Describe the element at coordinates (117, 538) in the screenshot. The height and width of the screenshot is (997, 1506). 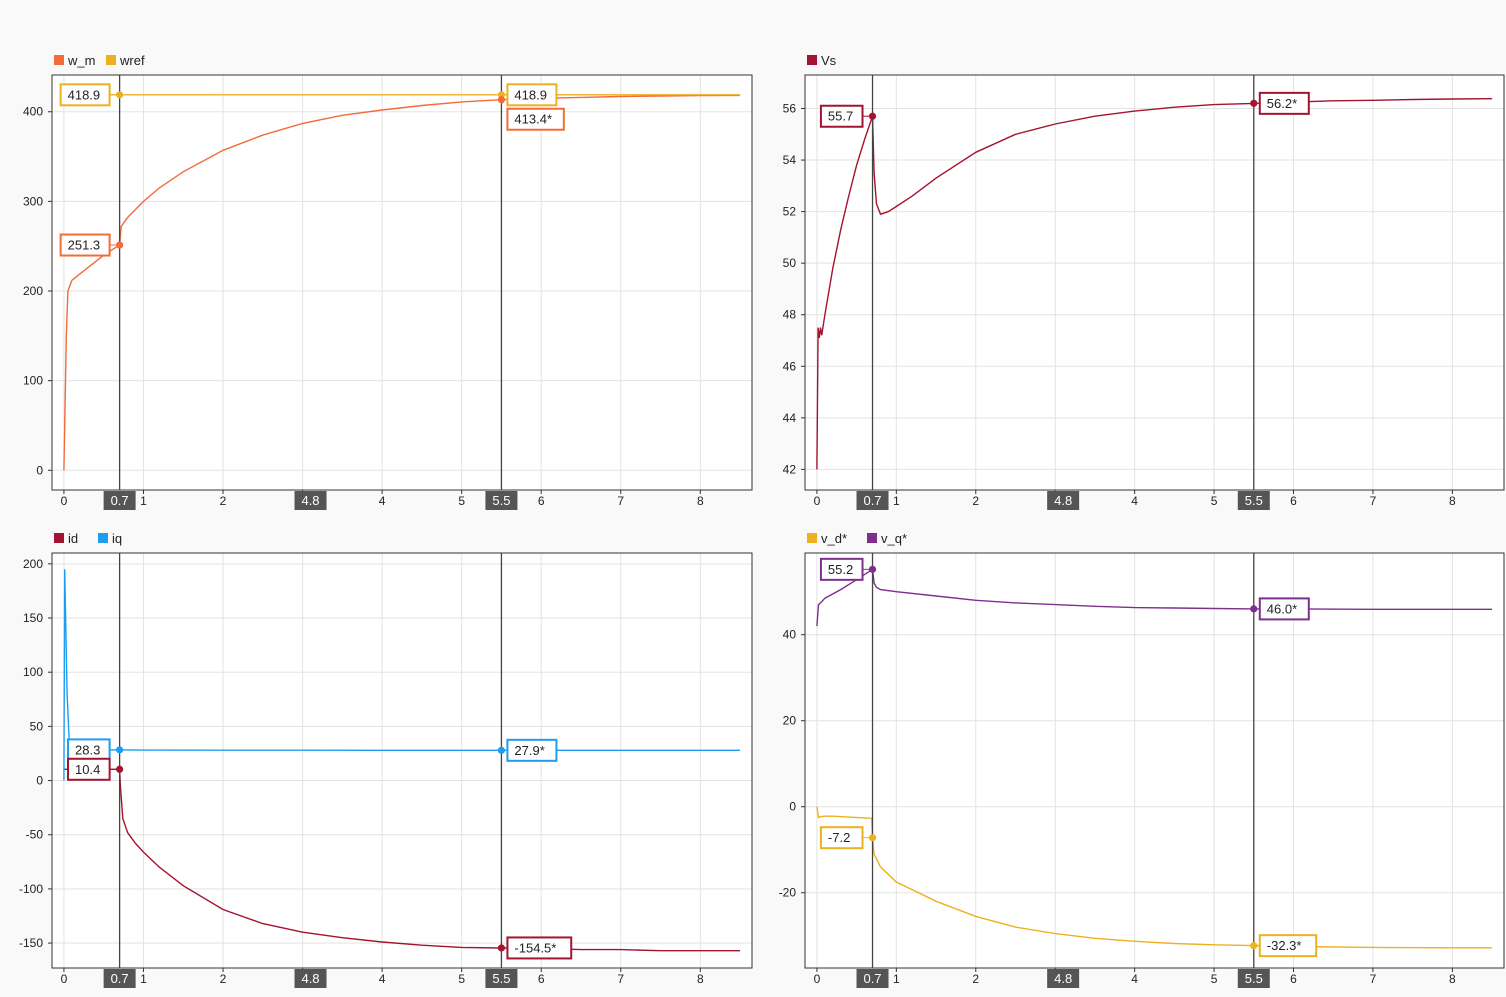
I see `legend-label: iq` at that location.